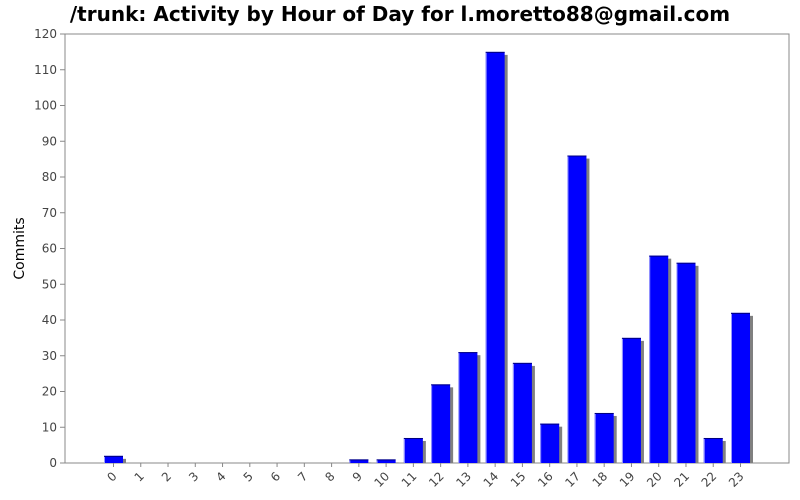 This screenshot has width=800, height=500. Describe the element at coordinates (49, 356) in the screenshot. I see `y-tick-label: 30` at that location.